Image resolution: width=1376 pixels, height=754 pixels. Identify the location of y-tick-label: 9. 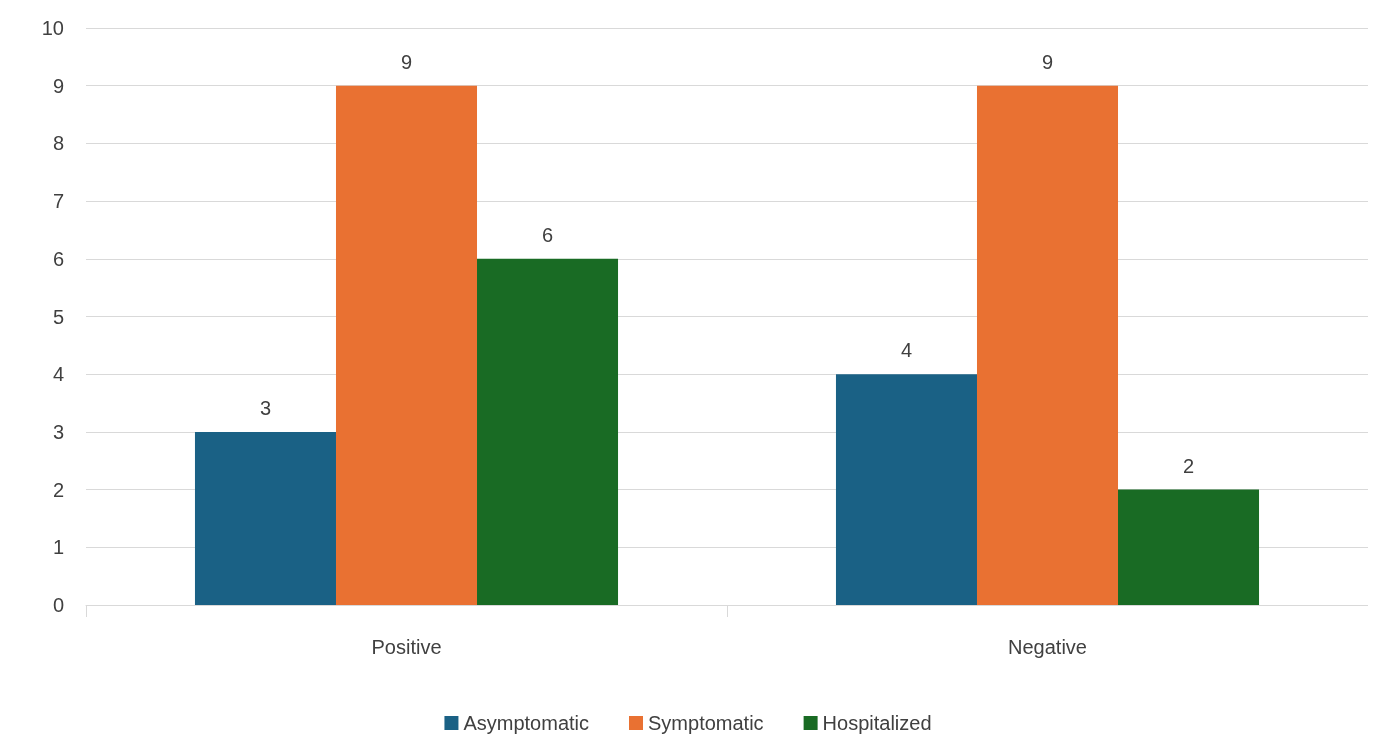
(58, 85).